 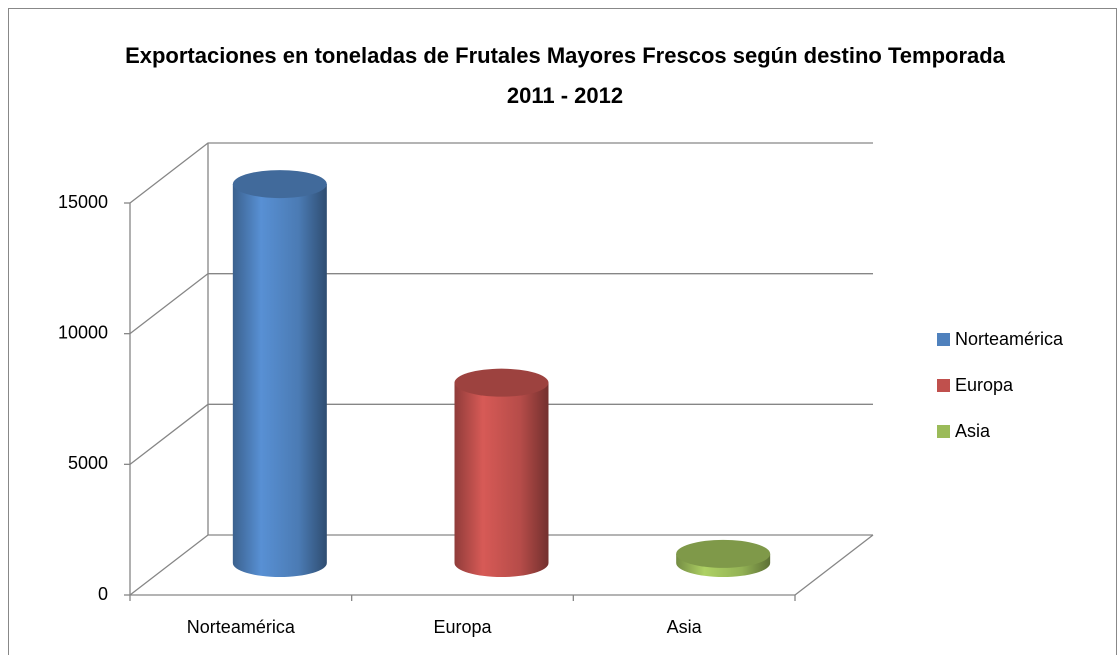 What do you see at coordinates (83, 332) in the screenshot?
I see `y-tick-label: 10000` at bounding box center [83, 332].